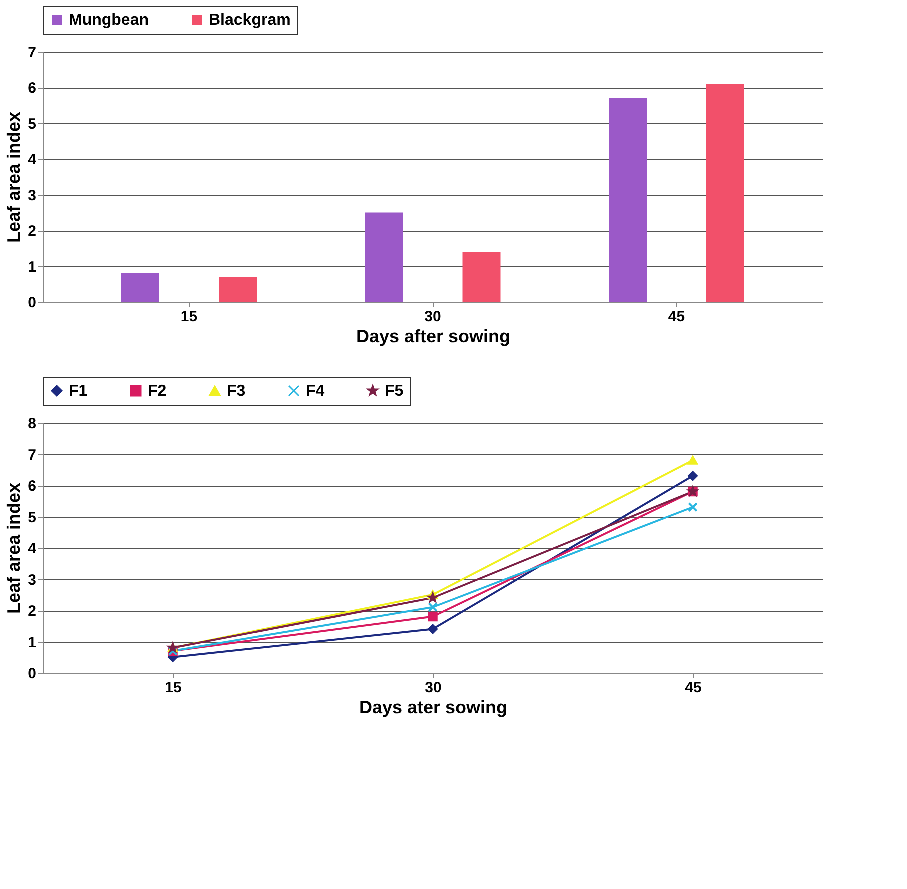 The width and height of the screenshot is (907, 889). Describe the element at coordinates (250, 20) in the screenshot. I see `legend-label: Blackgram` at that location.